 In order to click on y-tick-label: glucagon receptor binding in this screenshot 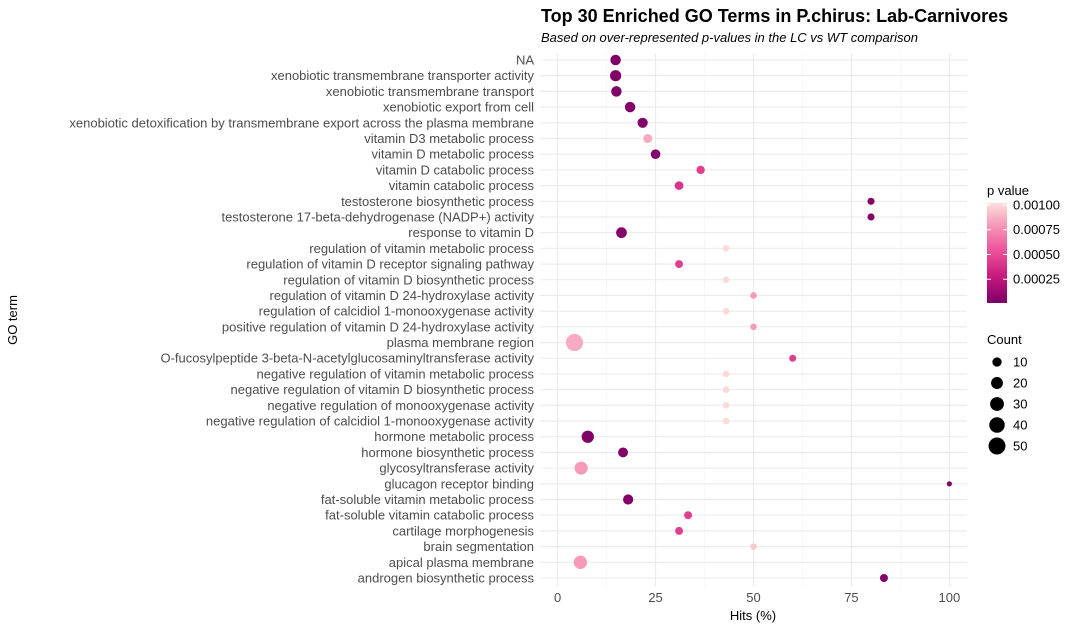, I will do `click(459, 483)`.